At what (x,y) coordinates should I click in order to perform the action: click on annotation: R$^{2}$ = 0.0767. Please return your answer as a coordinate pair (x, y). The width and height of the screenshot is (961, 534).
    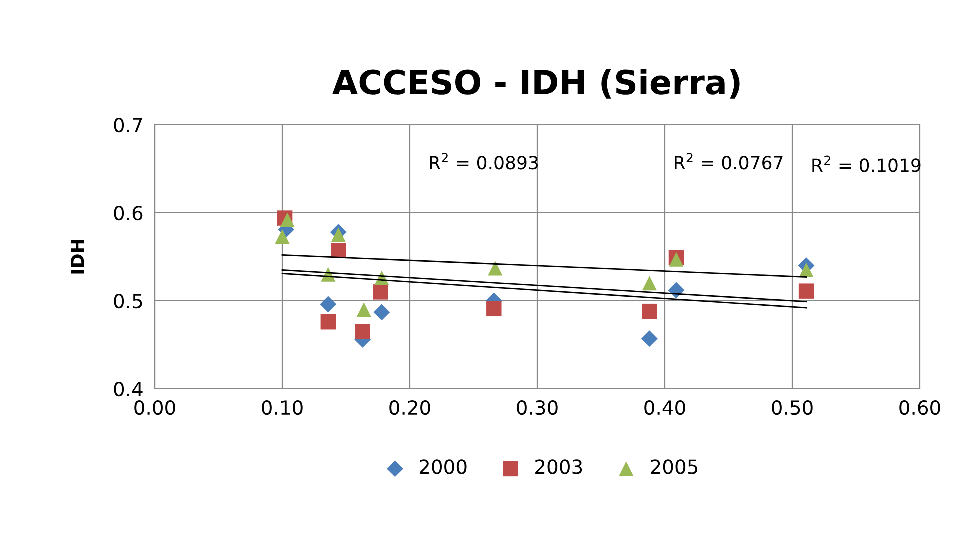
    Looking at the image, I should click on (729, 161).